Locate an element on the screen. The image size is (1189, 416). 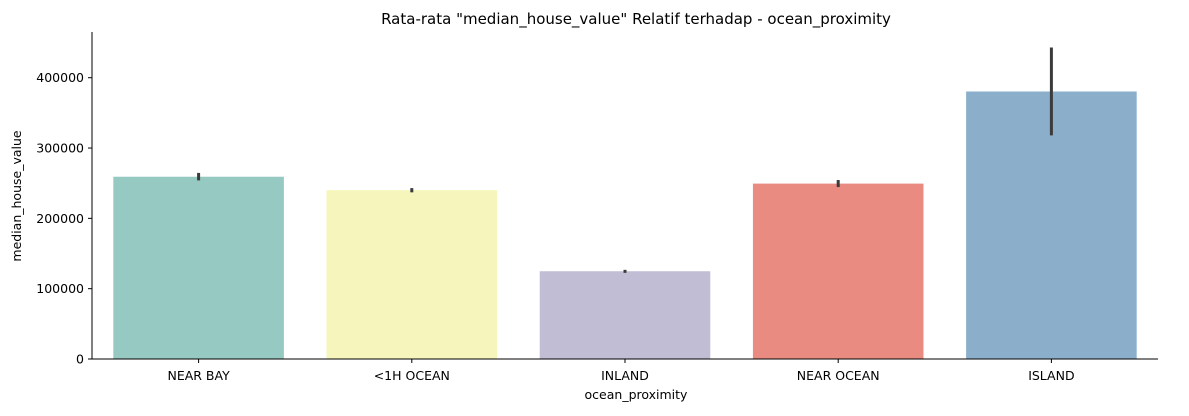
y-tick-label: 100000 is located at coordinates (60, 288).